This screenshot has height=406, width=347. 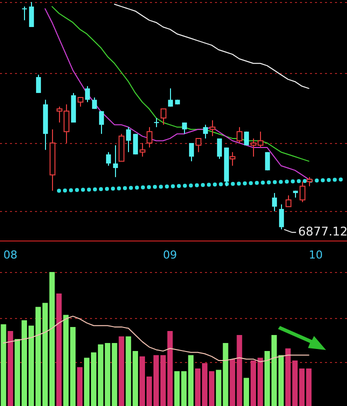 What do you see at coordinates (10, 255) in the screenshot?
I see `x-tick-label: 08` at bounding box center [10, 255].